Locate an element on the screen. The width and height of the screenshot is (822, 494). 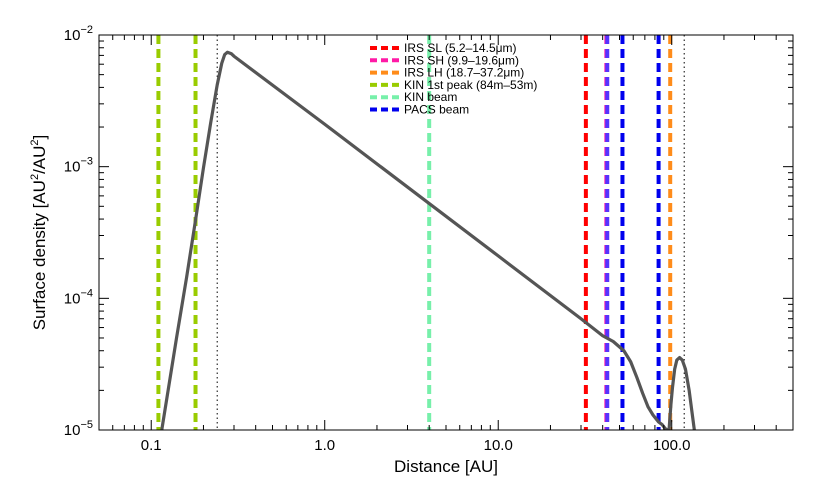
legend-label: IRS LH (18.7–37.2μm) is located at coordinates (464, 73).